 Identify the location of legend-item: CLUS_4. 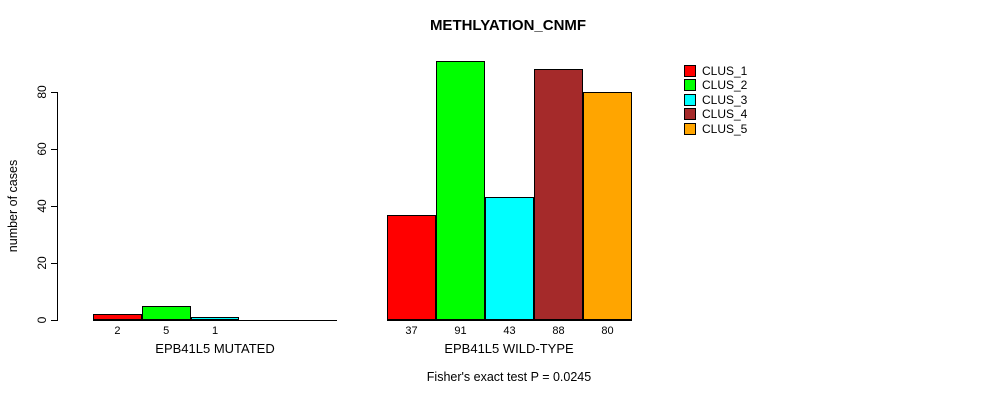
(715, 114).